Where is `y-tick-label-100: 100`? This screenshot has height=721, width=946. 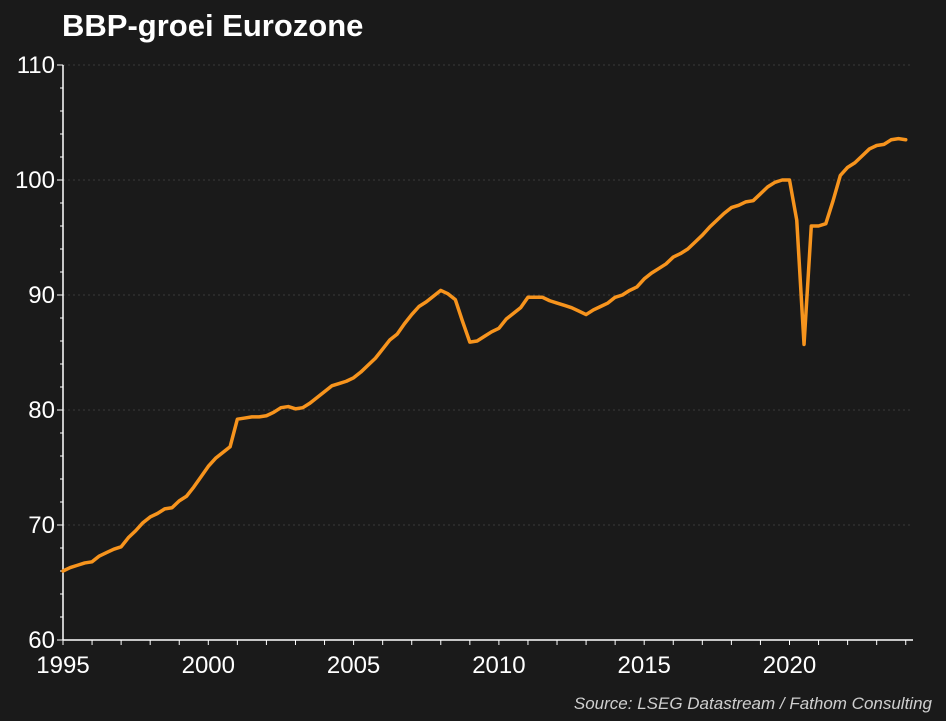 y-tick-label-100: 100 is located at coordinates (35, 180).